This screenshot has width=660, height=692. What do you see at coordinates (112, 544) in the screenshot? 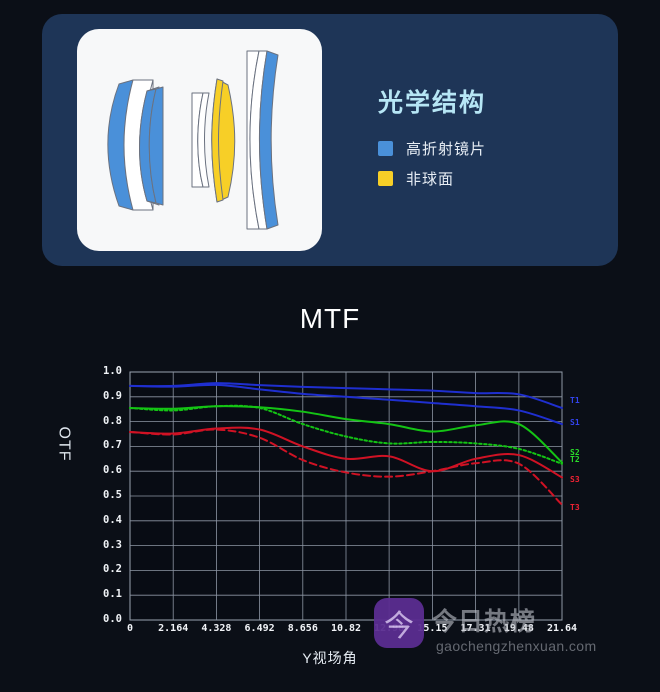
I see `y-tick-label: 0.3` at bounding box center [112, 544].